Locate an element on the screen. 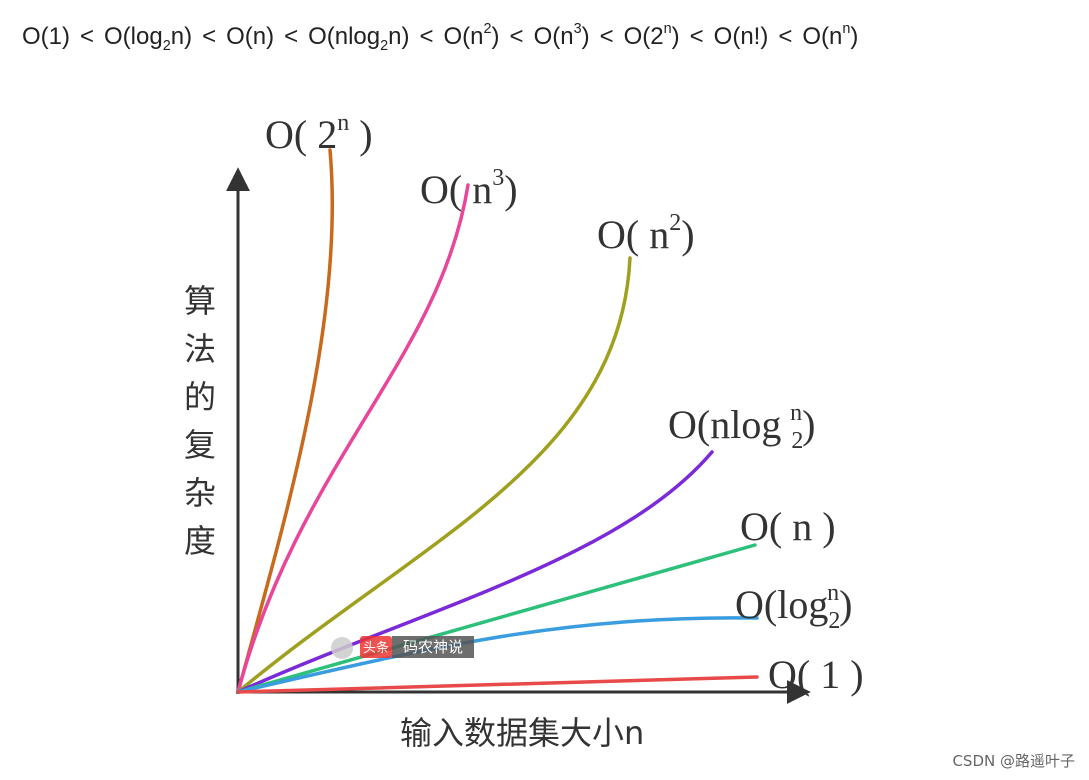  text-part: O(2 is located at coordinates (644, 36).